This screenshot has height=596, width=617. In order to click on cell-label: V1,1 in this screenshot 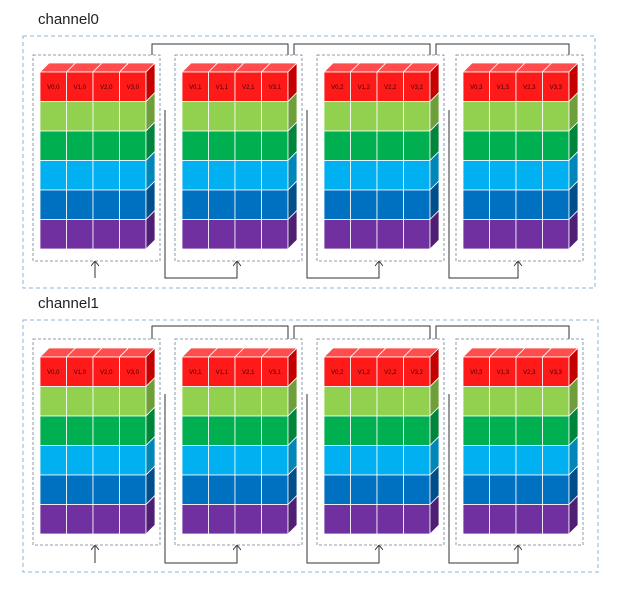, I will do `click(222, 88)`.